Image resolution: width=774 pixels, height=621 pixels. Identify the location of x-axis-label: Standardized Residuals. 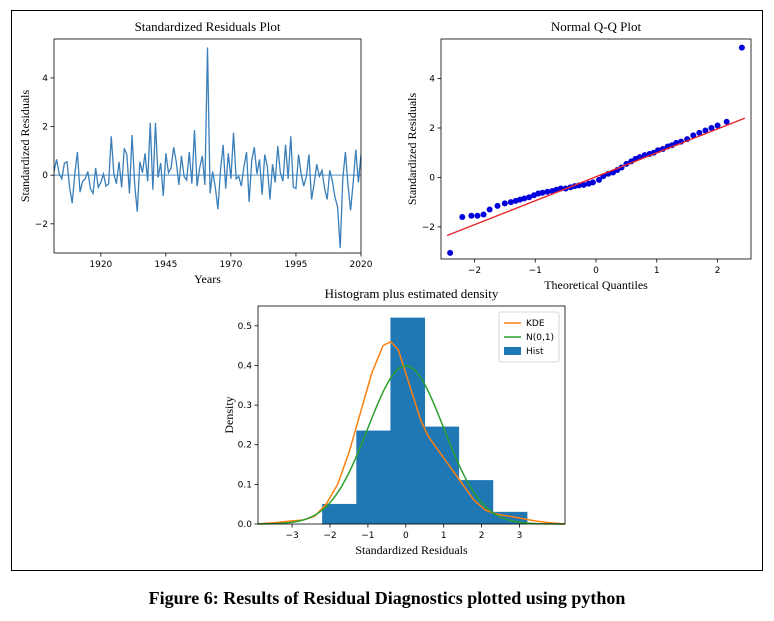
(411, 550).